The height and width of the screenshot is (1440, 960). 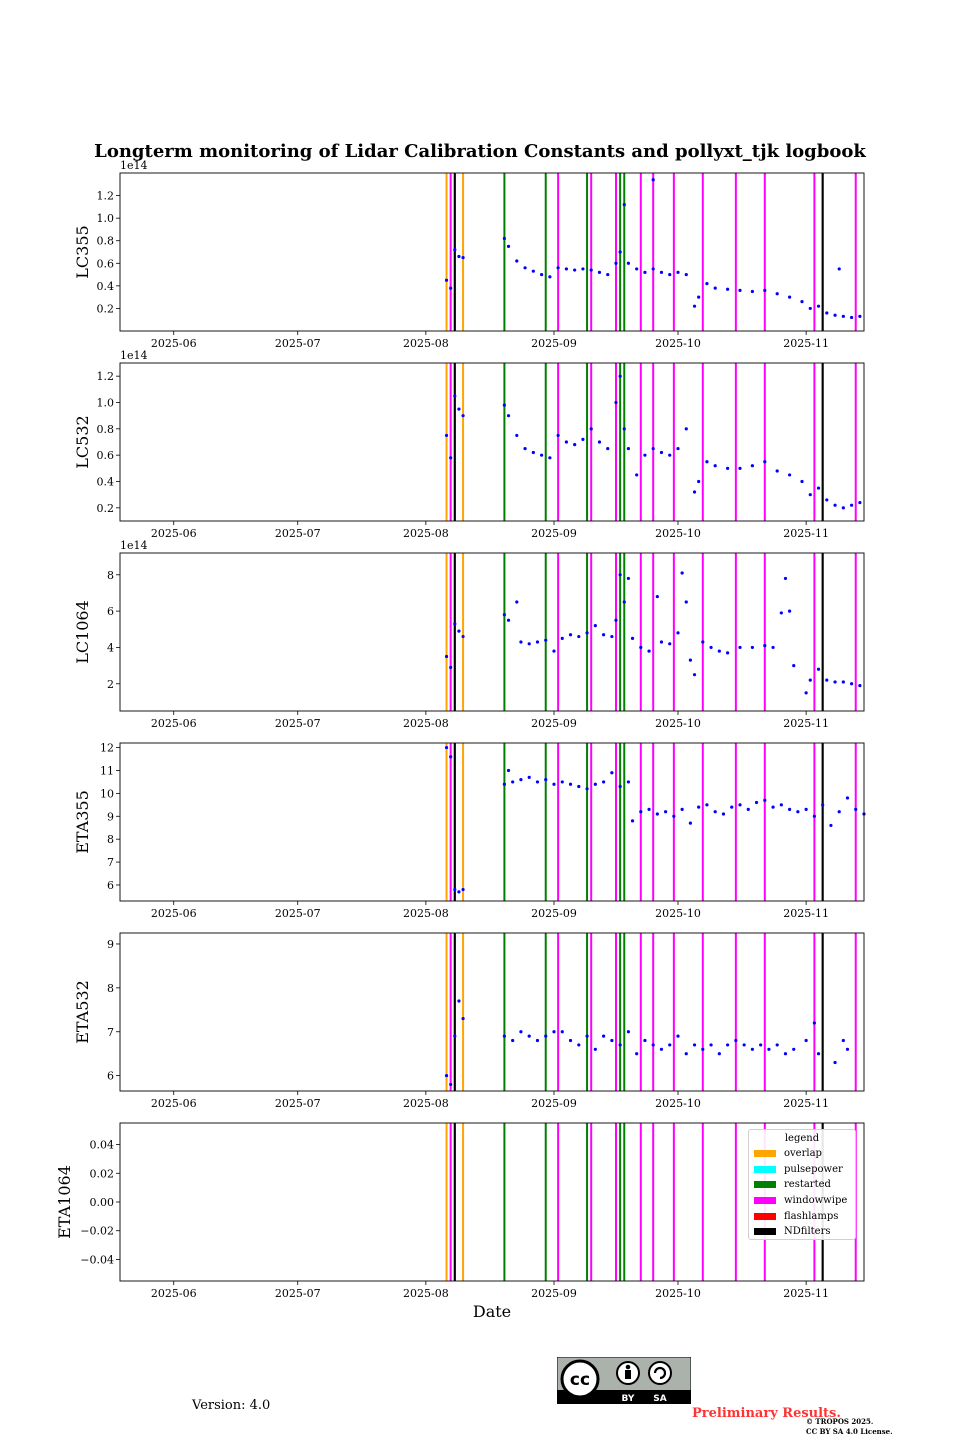 What do you see at coordinates (813, 1169) in the screenshot?
I see `legend-label: pulsepower` at bounding box center [813, 1169].